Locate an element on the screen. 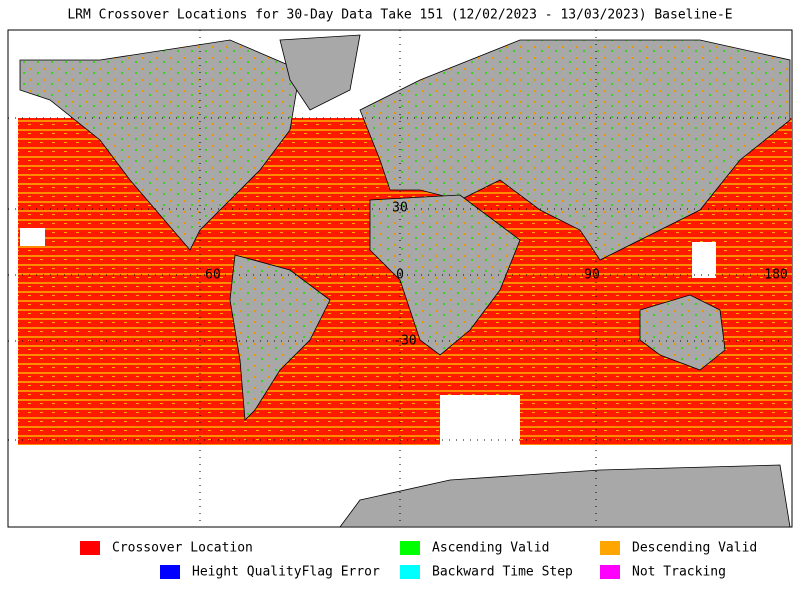 The height and width of the screenshot is (600, 800). legend-label: Crossover Location is located at coordinates (182, 548).